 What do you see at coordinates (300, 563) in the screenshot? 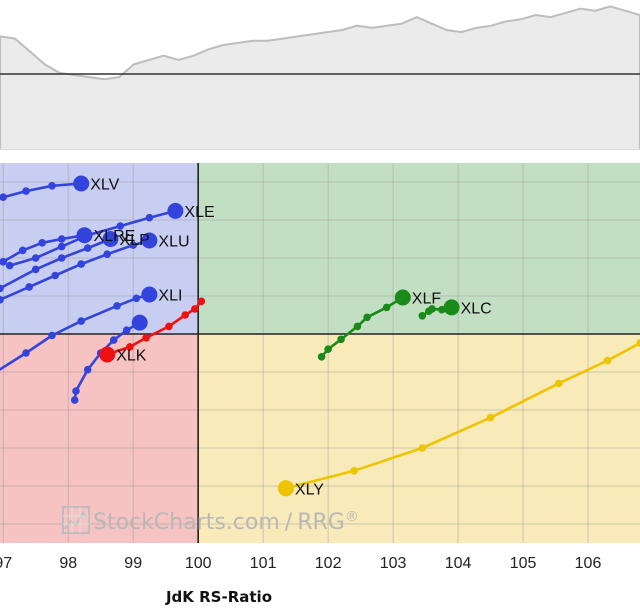
I see `x-axis-ticks: 97 98 99 100 101 102 103 104 105 106` at bounding box center [300, 563].